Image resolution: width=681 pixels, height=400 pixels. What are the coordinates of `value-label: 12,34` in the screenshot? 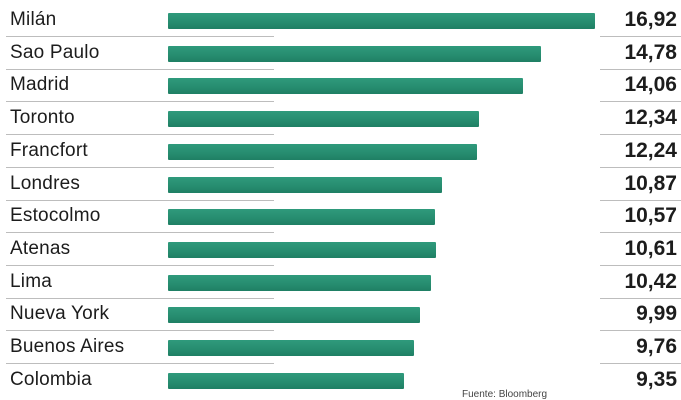 It's located at (650, 118).